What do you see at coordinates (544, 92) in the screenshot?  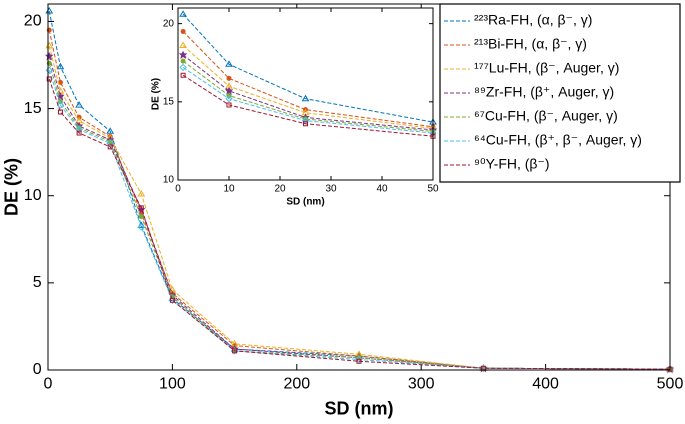 I see `legend-label: ⁸⁹Zr-FH, (β⁺, Auger, γ)` at bounding box center [544, 92].